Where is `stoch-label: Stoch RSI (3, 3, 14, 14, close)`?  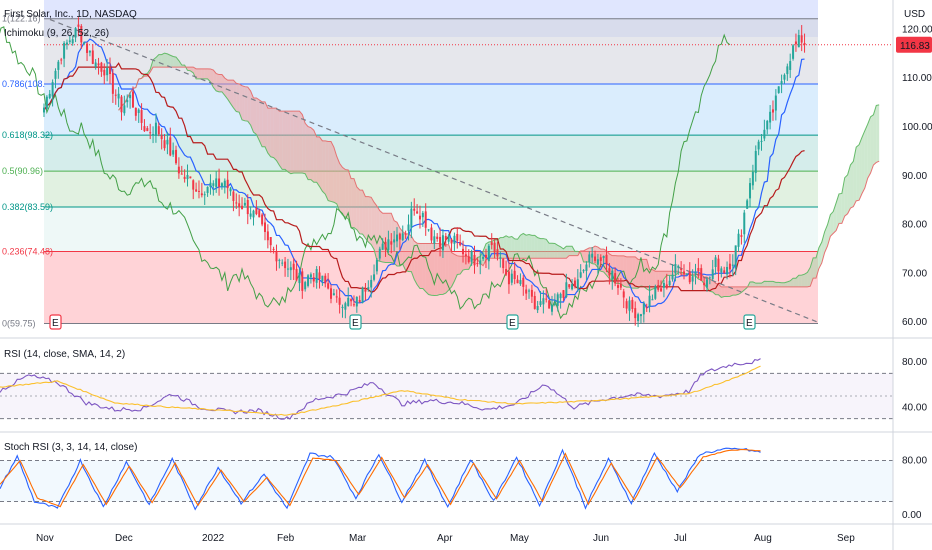 stoch-label: Stoch RSI (3, 3, 14, 14, close) is located at coordinates (70, 447).